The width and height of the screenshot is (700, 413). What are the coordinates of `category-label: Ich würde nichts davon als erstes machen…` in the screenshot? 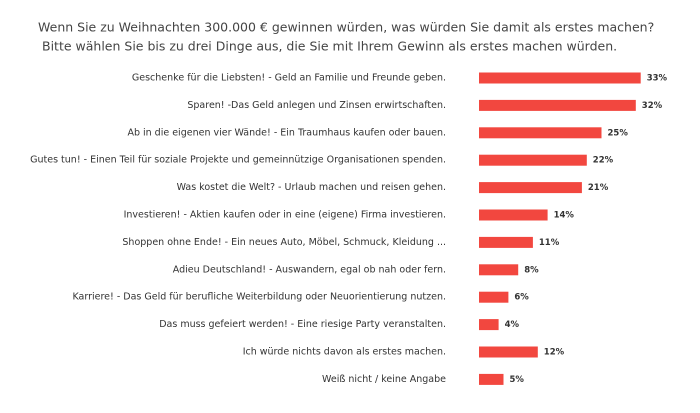 It's located at (344, 352).